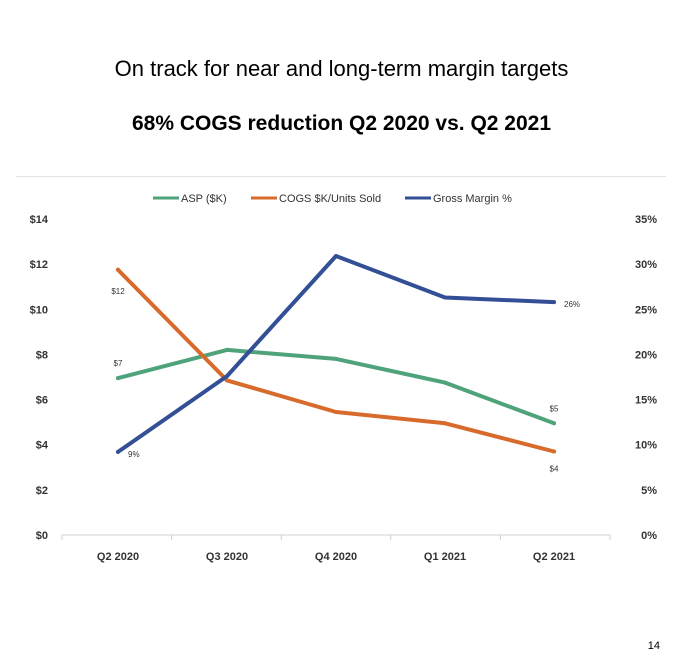 This screenshot has width=683, height=671. What do you see at coordinates (653, 646) in the screenshot?
I see `page-number: 14` at bounding box center [653, 646].